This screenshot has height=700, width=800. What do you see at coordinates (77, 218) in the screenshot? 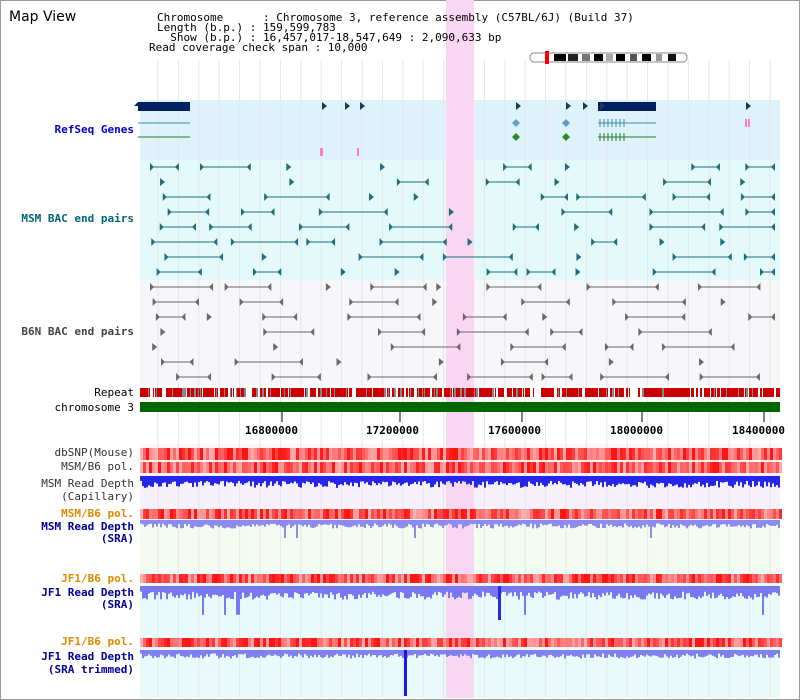
I see `track-label-msm-bac: MSM BAC end pairs` at bounding box center [77, 218].